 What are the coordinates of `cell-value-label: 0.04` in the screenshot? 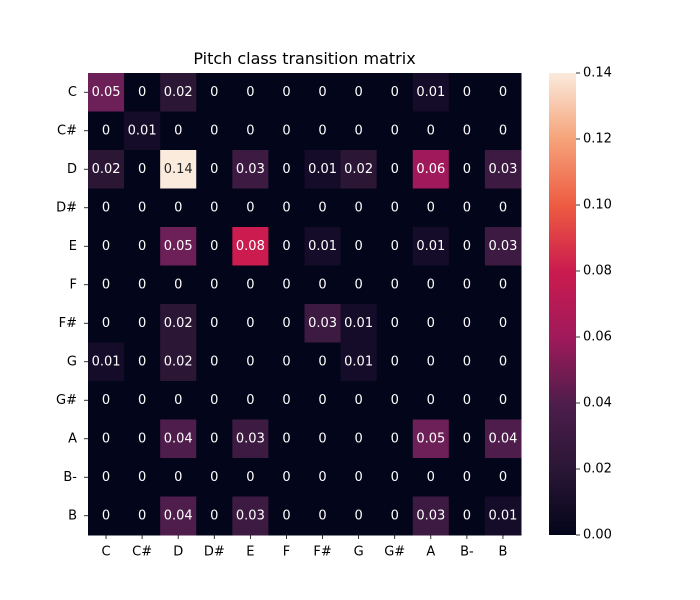 It's located at (178, 438).